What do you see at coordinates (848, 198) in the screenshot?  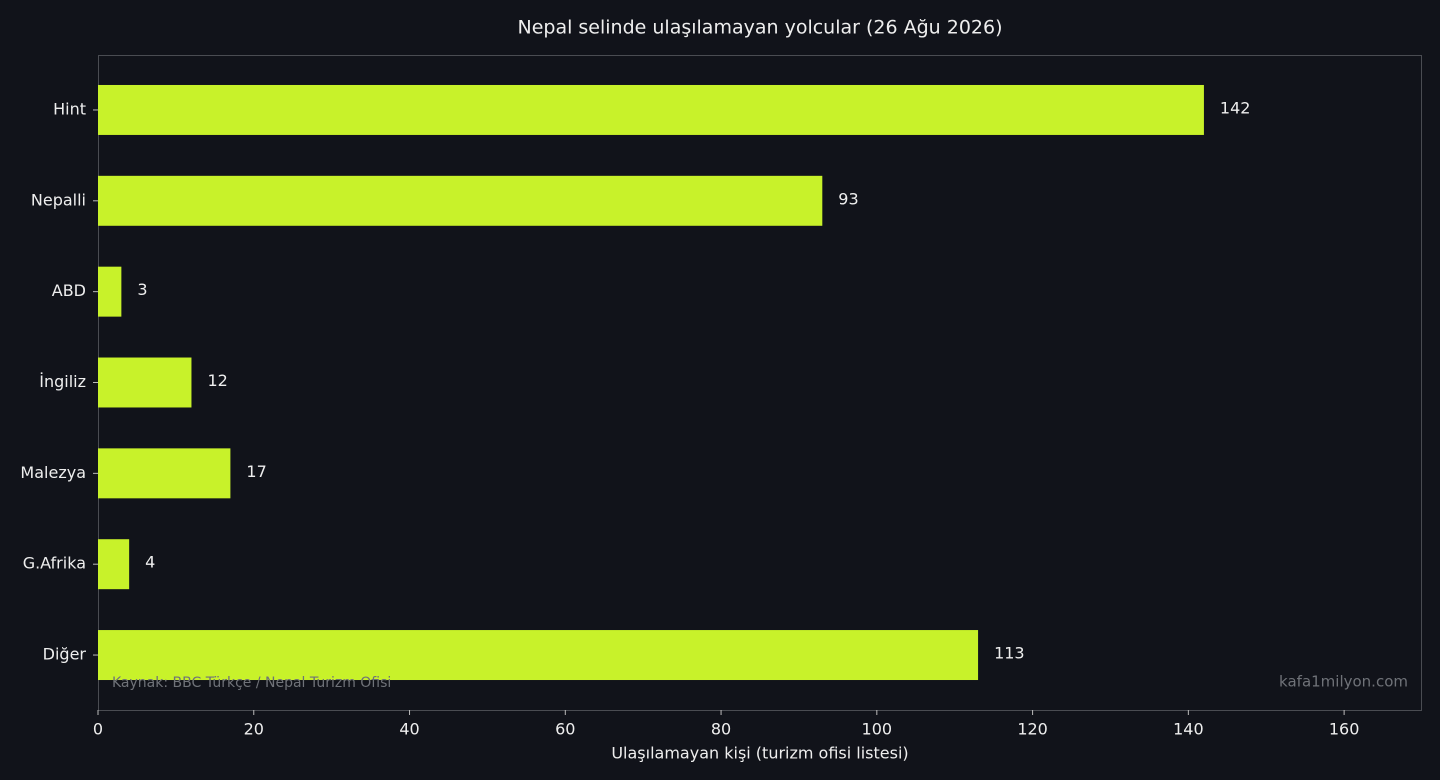 I see `value-label: 93` at bounding box center [848, 198].